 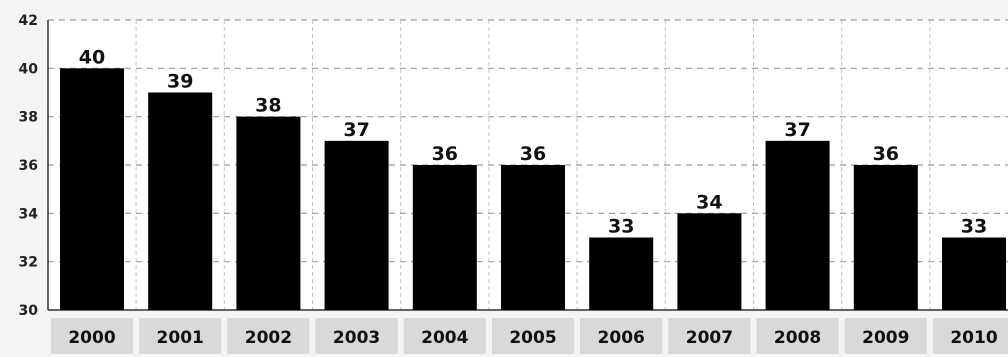 I want to click on y-tick-label: 36, so click(x=28, y=166).